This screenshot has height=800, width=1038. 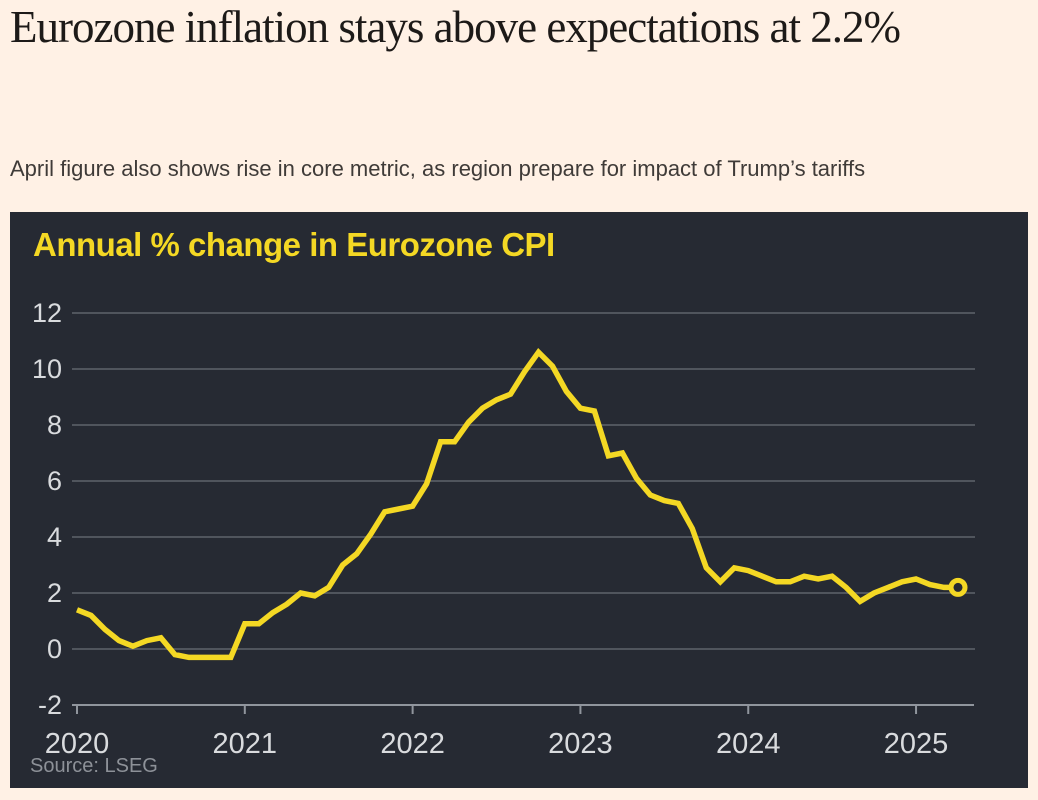 What do you see at coordinates (94, 766) in the screenshot?
I see `chart-source-label: Source: LSEG` at bounding box center [94, 766].